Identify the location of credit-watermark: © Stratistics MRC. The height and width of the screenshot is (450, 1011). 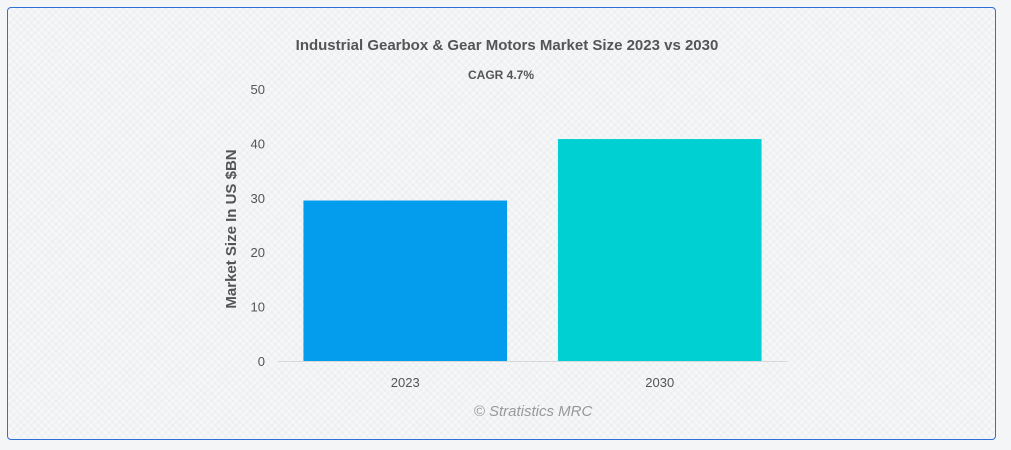
(533, 411).